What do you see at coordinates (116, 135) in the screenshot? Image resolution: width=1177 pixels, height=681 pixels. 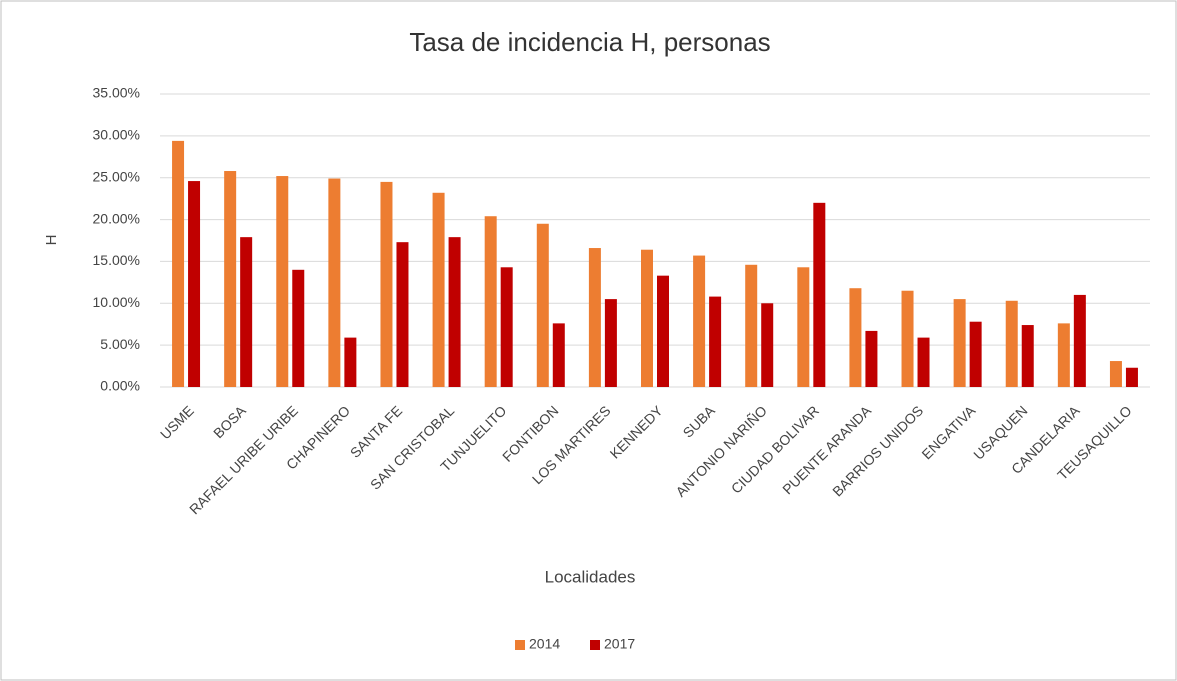 I see `y-tick-label: 30.00%` at bounding box center [116, 135].